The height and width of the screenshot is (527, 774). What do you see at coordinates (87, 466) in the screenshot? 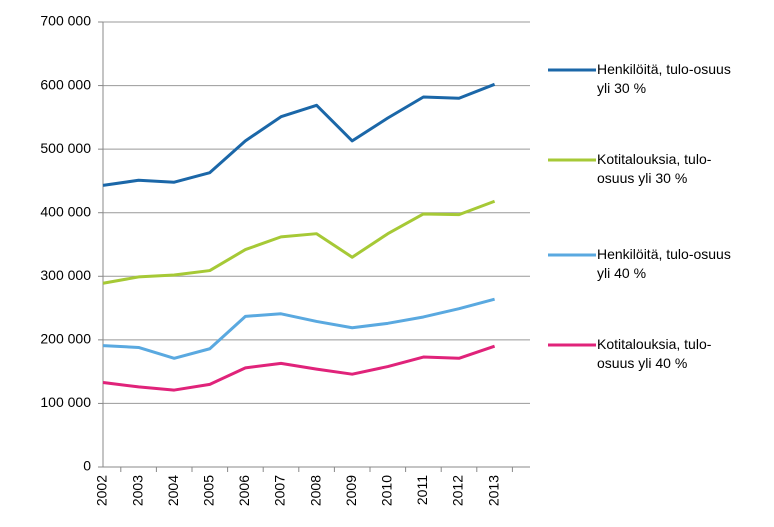
I see `y-tick-label: 0` at bounding box center [87, 466].